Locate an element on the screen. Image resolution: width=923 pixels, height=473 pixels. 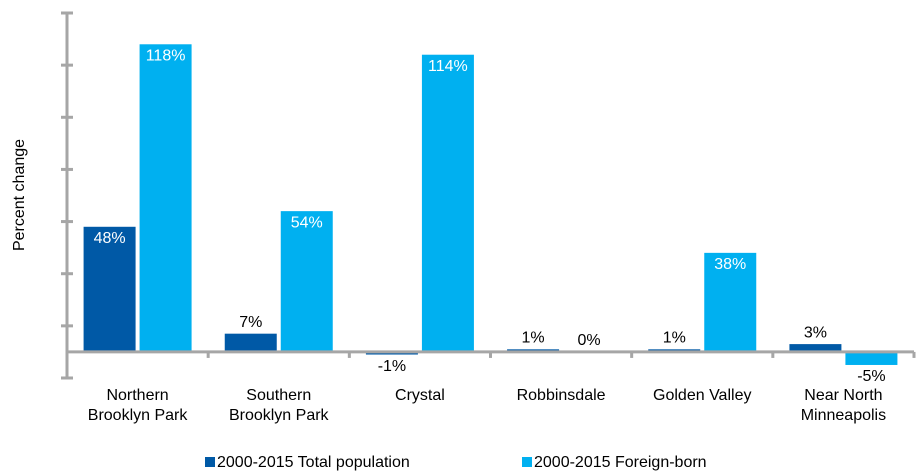
x-tick-label: Northern Brooklyn Park is located at coordinates (138, 405).